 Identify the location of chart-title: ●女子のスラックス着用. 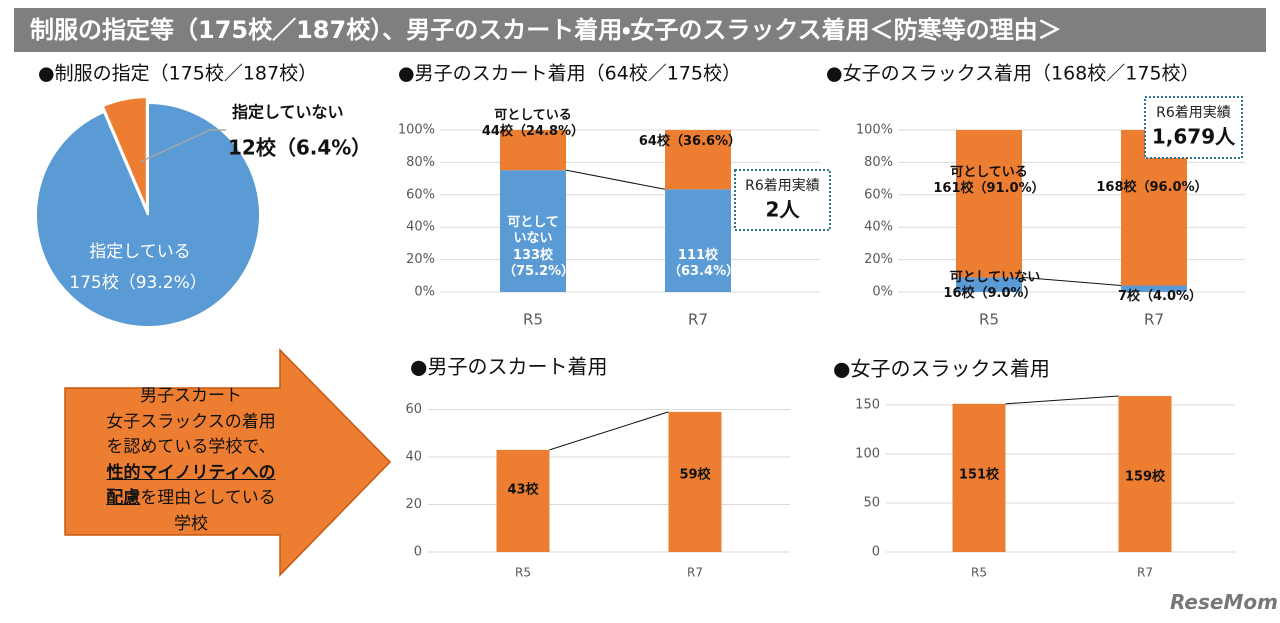
(941, 369).